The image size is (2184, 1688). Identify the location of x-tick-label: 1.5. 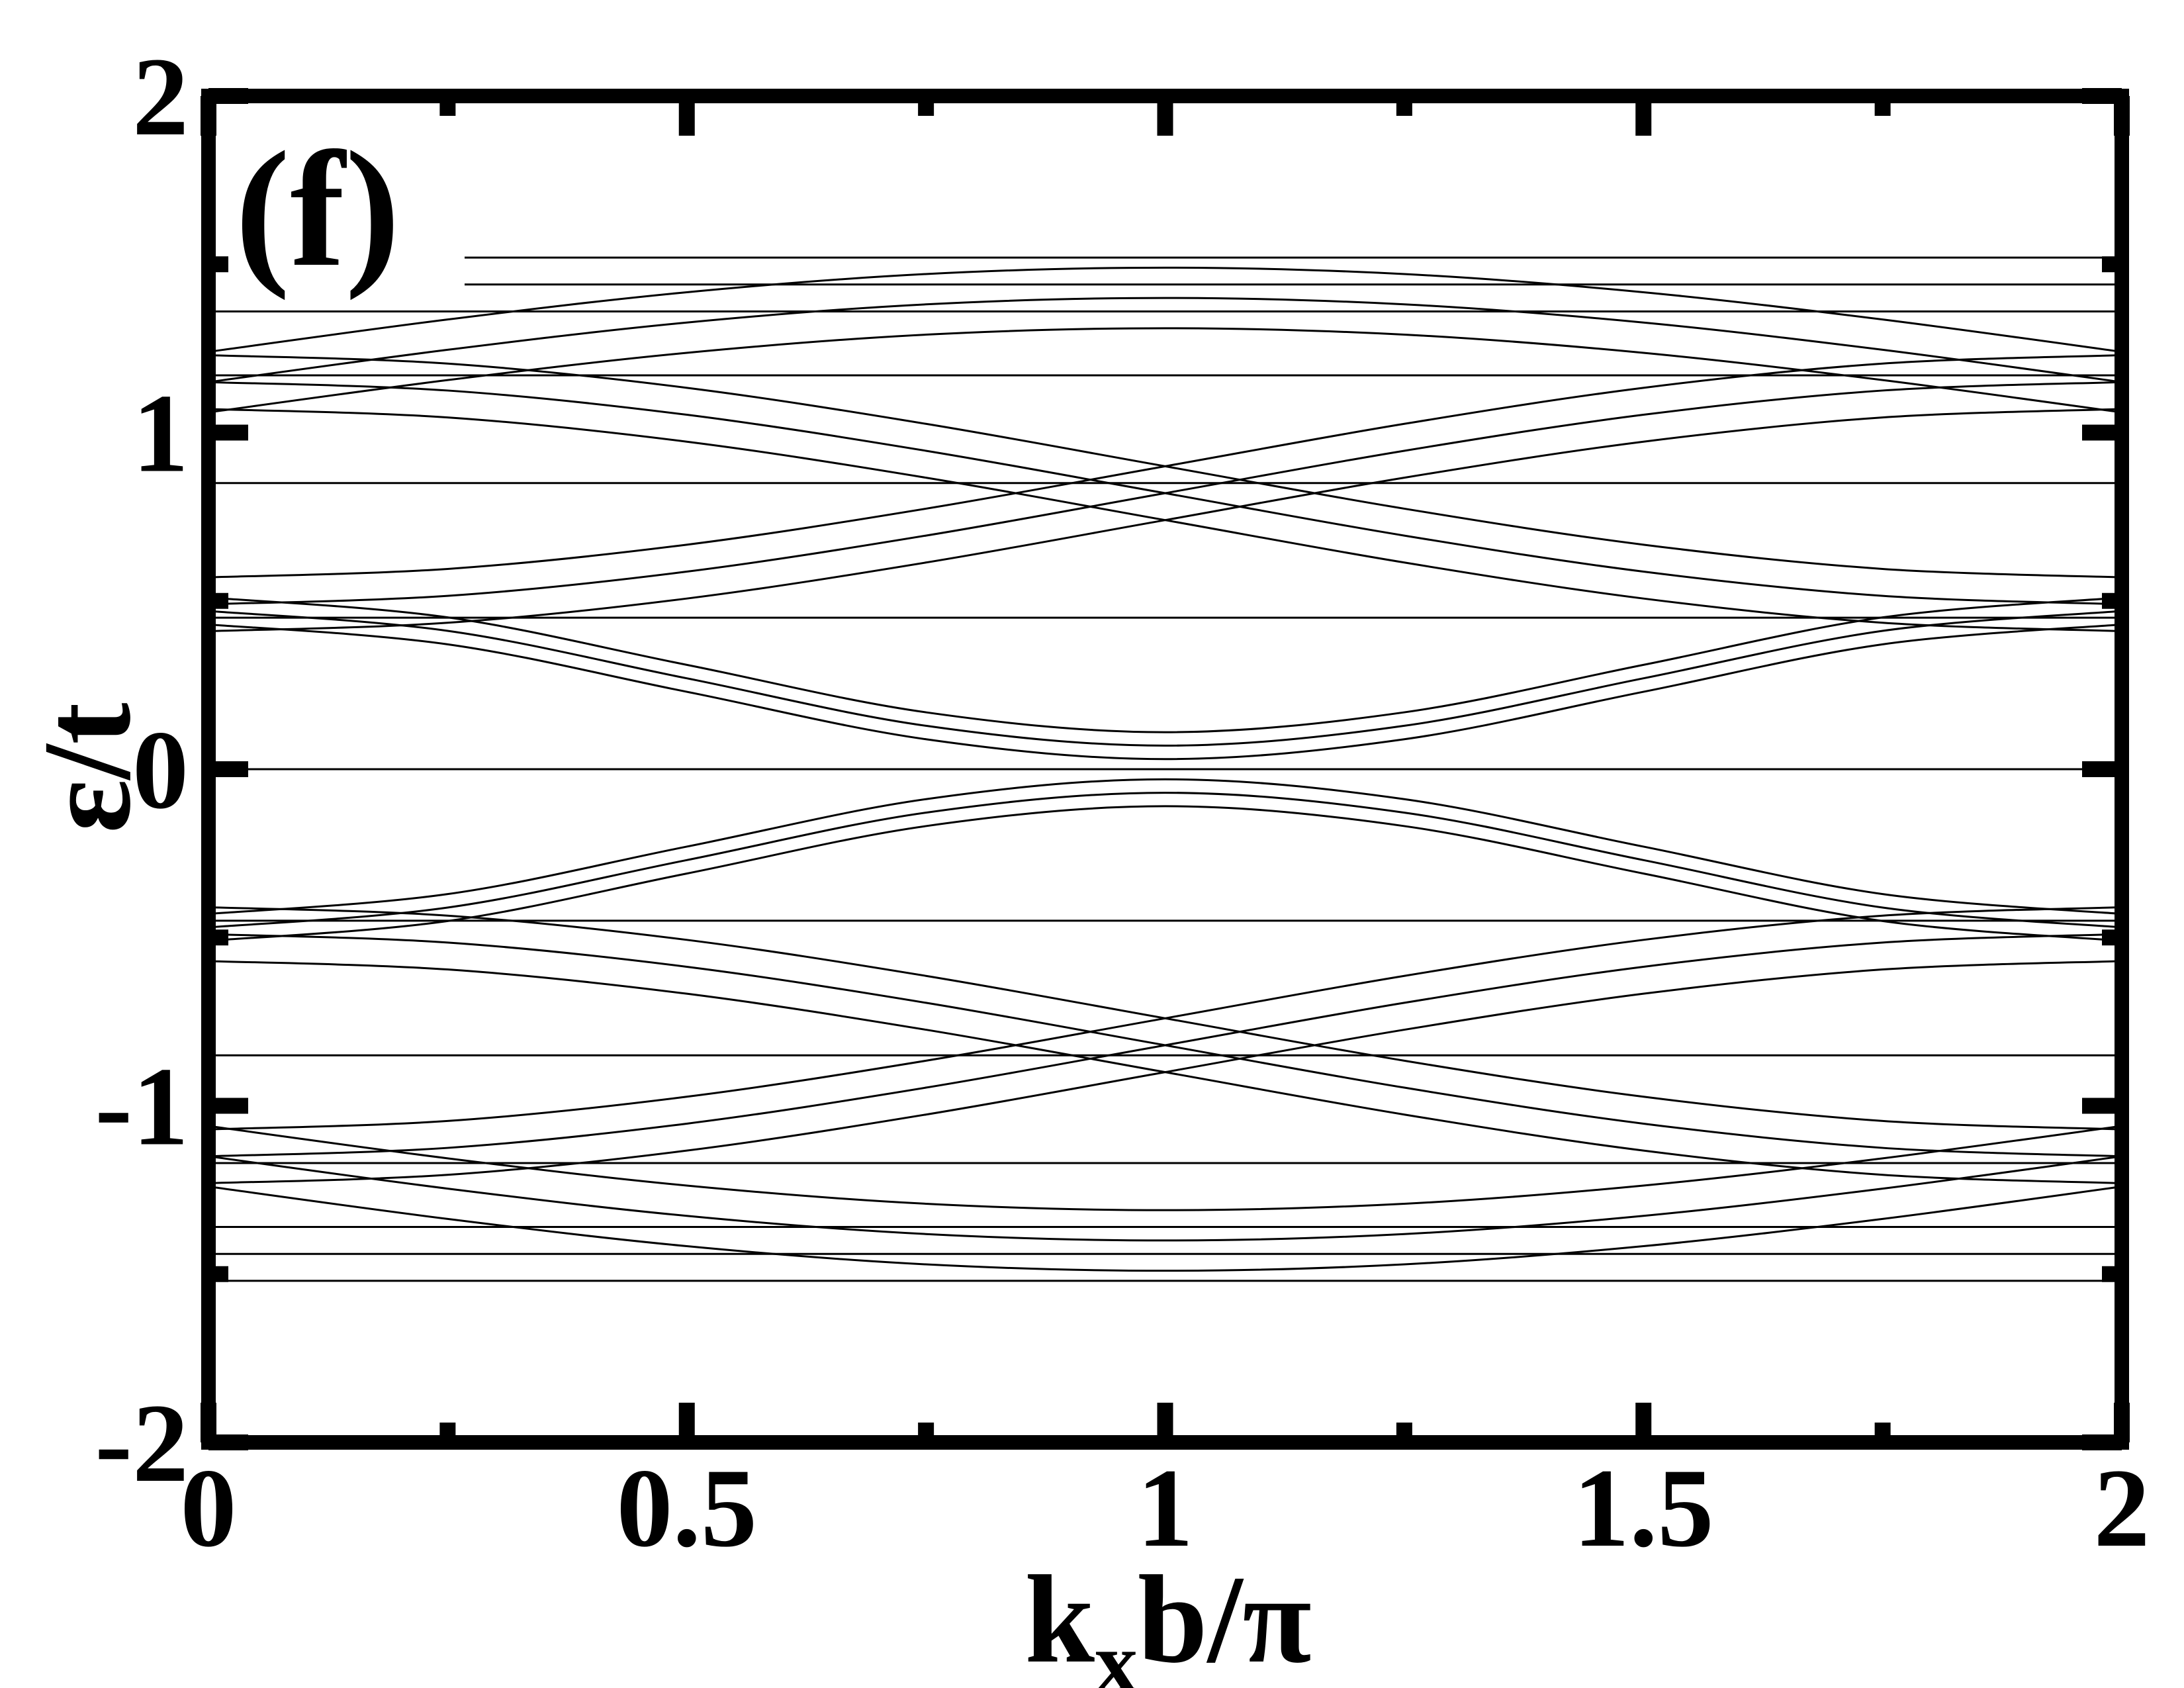
(1644, 1508).